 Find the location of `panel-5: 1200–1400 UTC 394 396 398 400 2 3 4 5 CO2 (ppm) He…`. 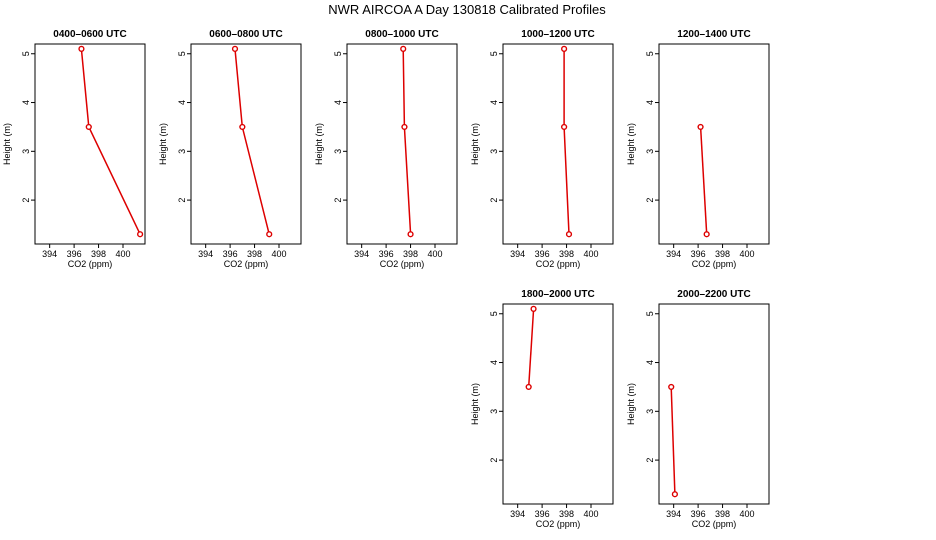

panel-5: 1200–1400 UTC 394 396 398 400 2 3 4 5 CO2 (ppm) He… is located at coordinates (698, 149).